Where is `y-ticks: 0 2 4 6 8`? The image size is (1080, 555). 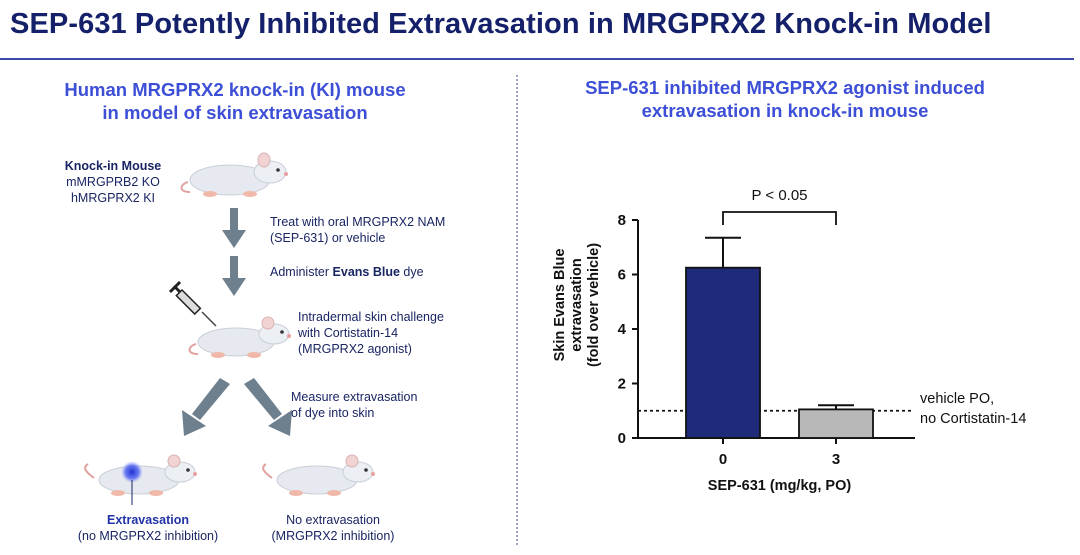 y-ticks: 0 2 4 6 8 is located at coordinates (628, 329).